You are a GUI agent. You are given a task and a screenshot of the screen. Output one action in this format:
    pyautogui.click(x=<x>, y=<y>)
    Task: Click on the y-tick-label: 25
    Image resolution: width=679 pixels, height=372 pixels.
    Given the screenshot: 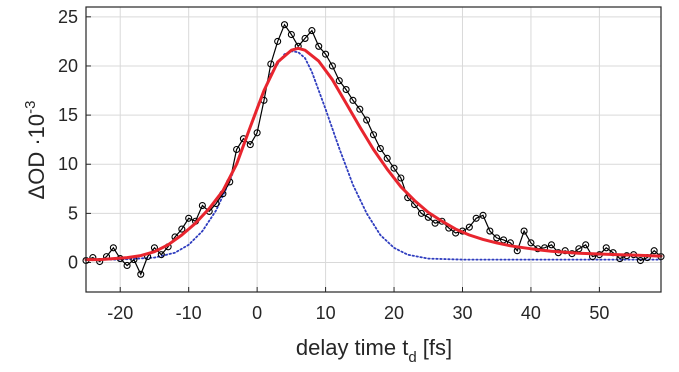 What is the action you would take?
    pyautogui.click(x=68, y=17)
    